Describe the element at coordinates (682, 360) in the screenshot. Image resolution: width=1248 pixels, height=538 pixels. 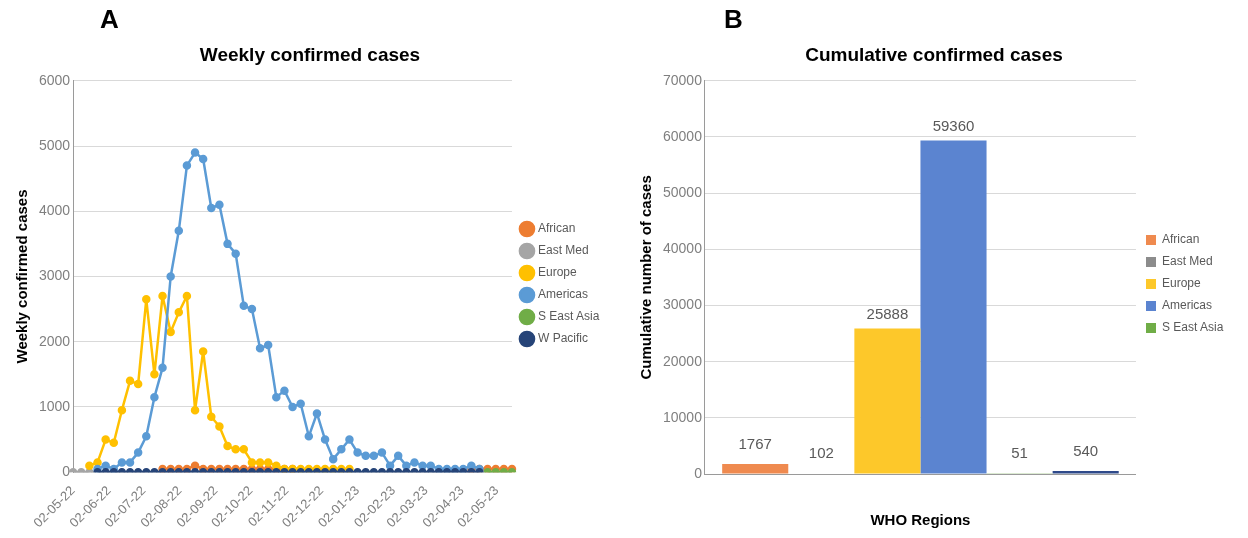
I see `y-tick-label: 20000` at that location.